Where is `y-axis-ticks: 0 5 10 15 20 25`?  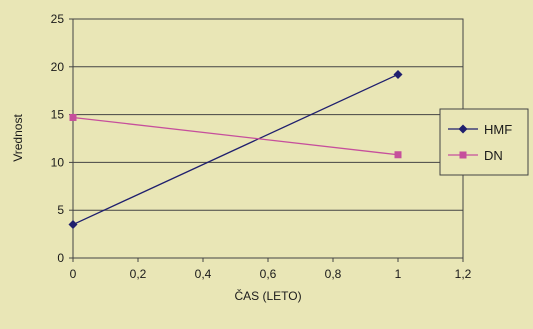 y-axis-ticks: 0 5 10 15 20 25 is located at coordinates (62, 138).